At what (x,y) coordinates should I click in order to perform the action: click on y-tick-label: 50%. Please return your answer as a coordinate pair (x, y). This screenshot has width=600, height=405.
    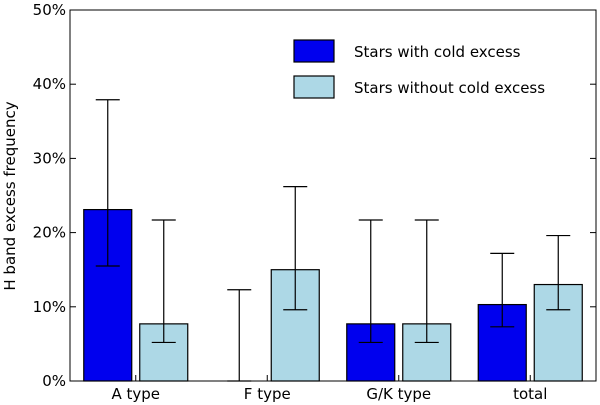
    Looking at the image, I should click on (49, 10).